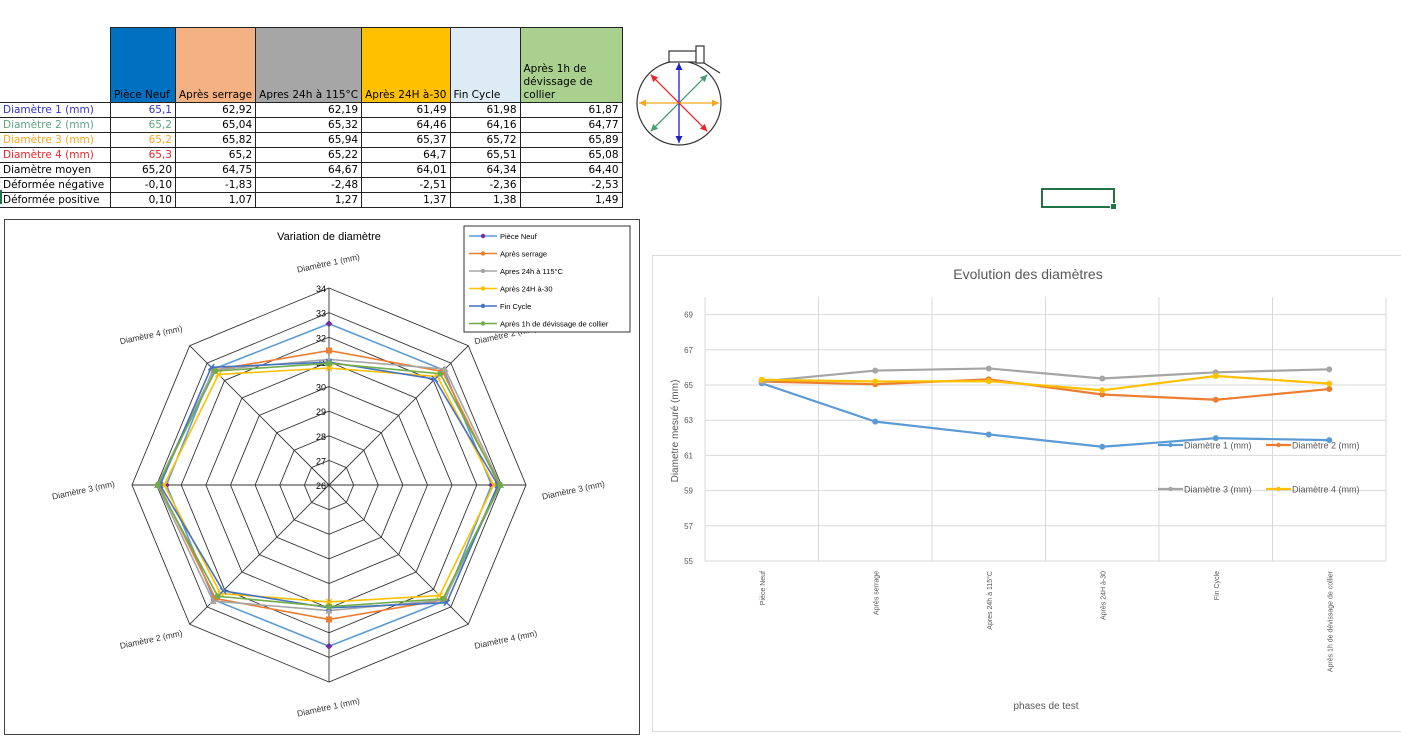 This screenshot has height=739, width=1401. What do you see at coordinates (215, 65) in the screenshot?
I see `column-header: Après serrage` at bounding box center [215, 65].